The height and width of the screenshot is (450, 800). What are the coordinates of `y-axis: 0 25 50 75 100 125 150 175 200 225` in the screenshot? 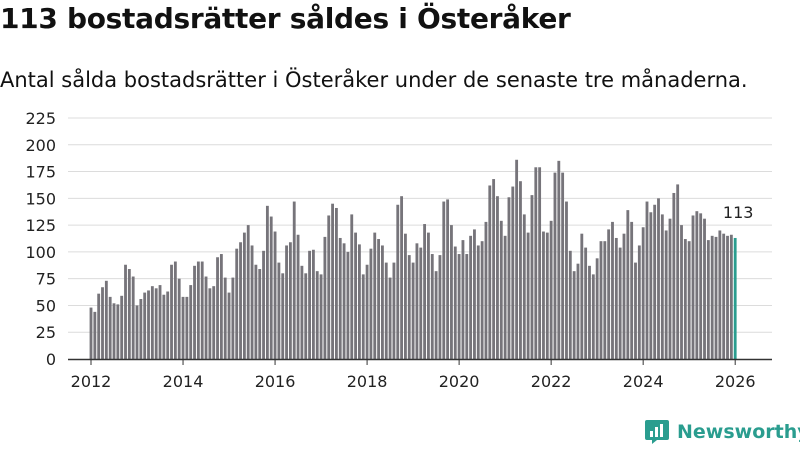 It's located at (40, 239).